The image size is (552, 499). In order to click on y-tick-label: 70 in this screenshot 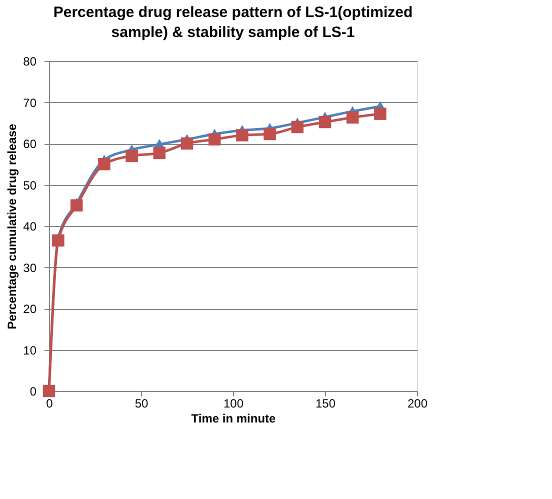, I will do `click(30, 103)`.